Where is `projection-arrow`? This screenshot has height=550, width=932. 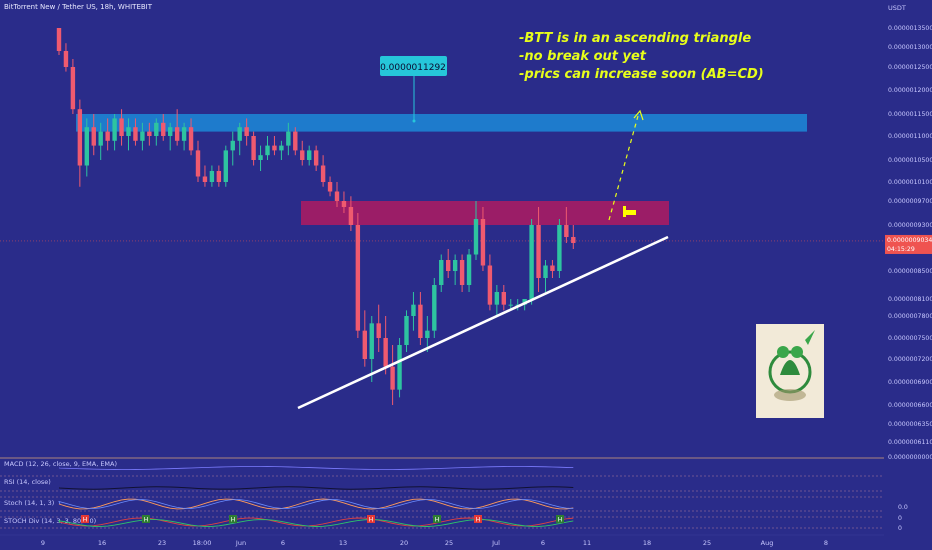
projection-arrow is located at coordinates (623, 168).